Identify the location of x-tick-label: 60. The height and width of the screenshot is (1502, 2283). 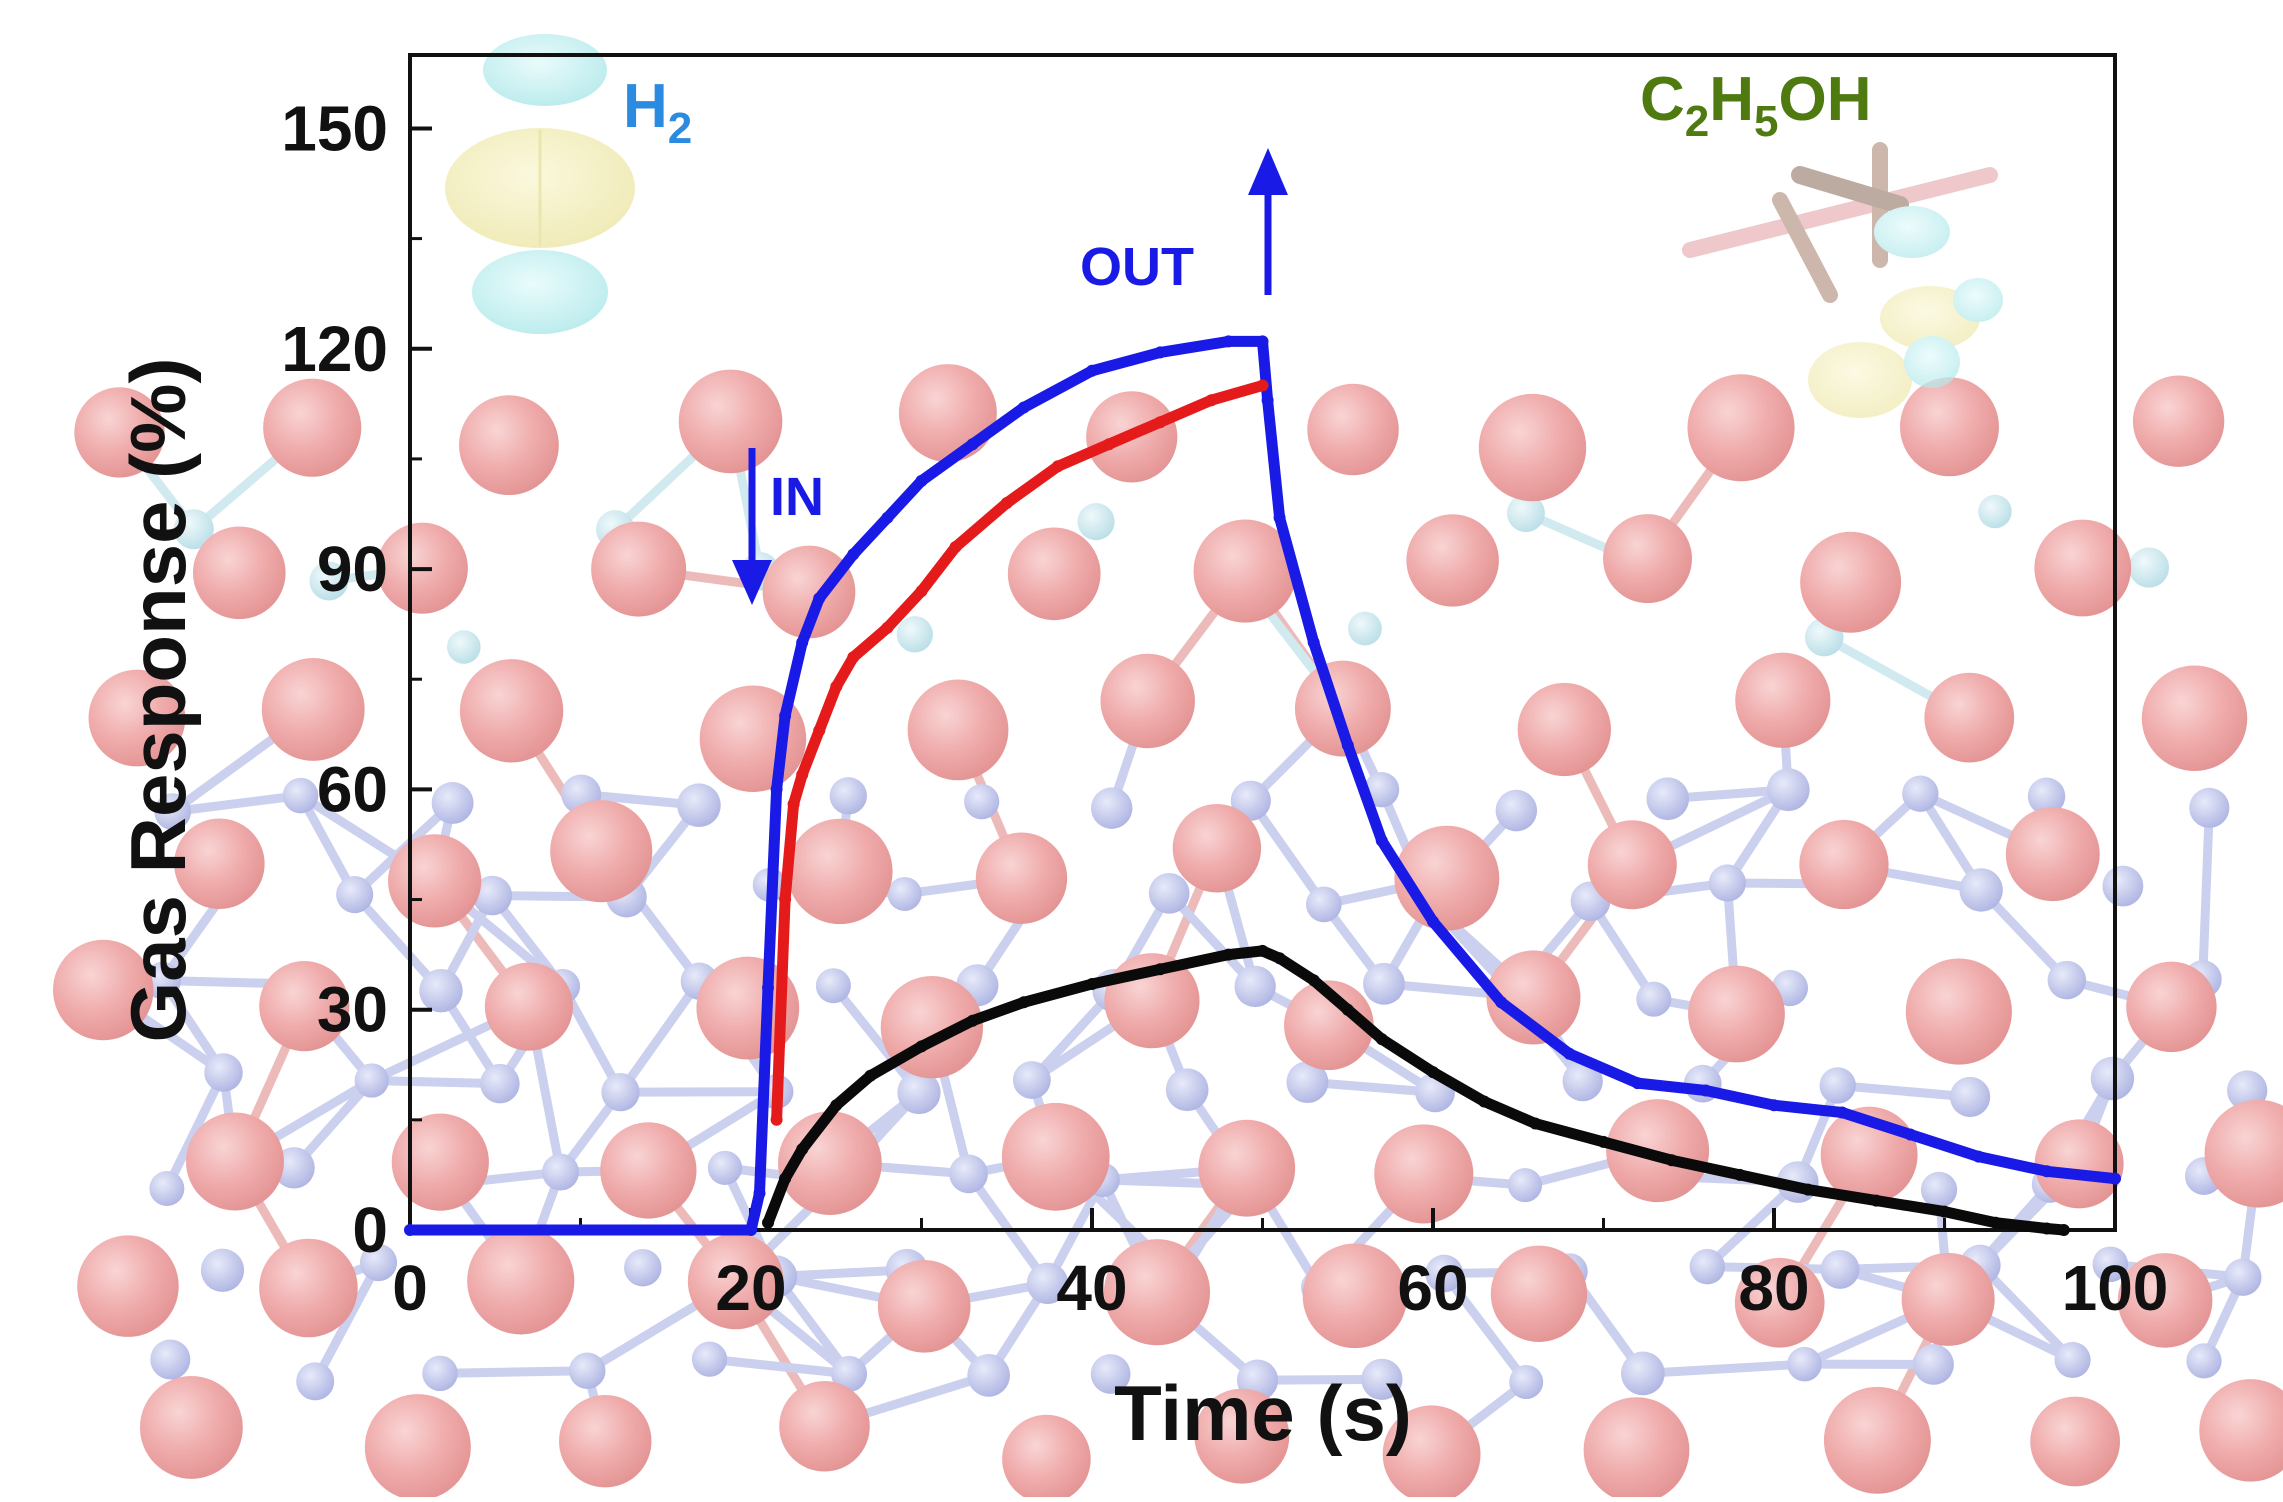
(1432, 1288).